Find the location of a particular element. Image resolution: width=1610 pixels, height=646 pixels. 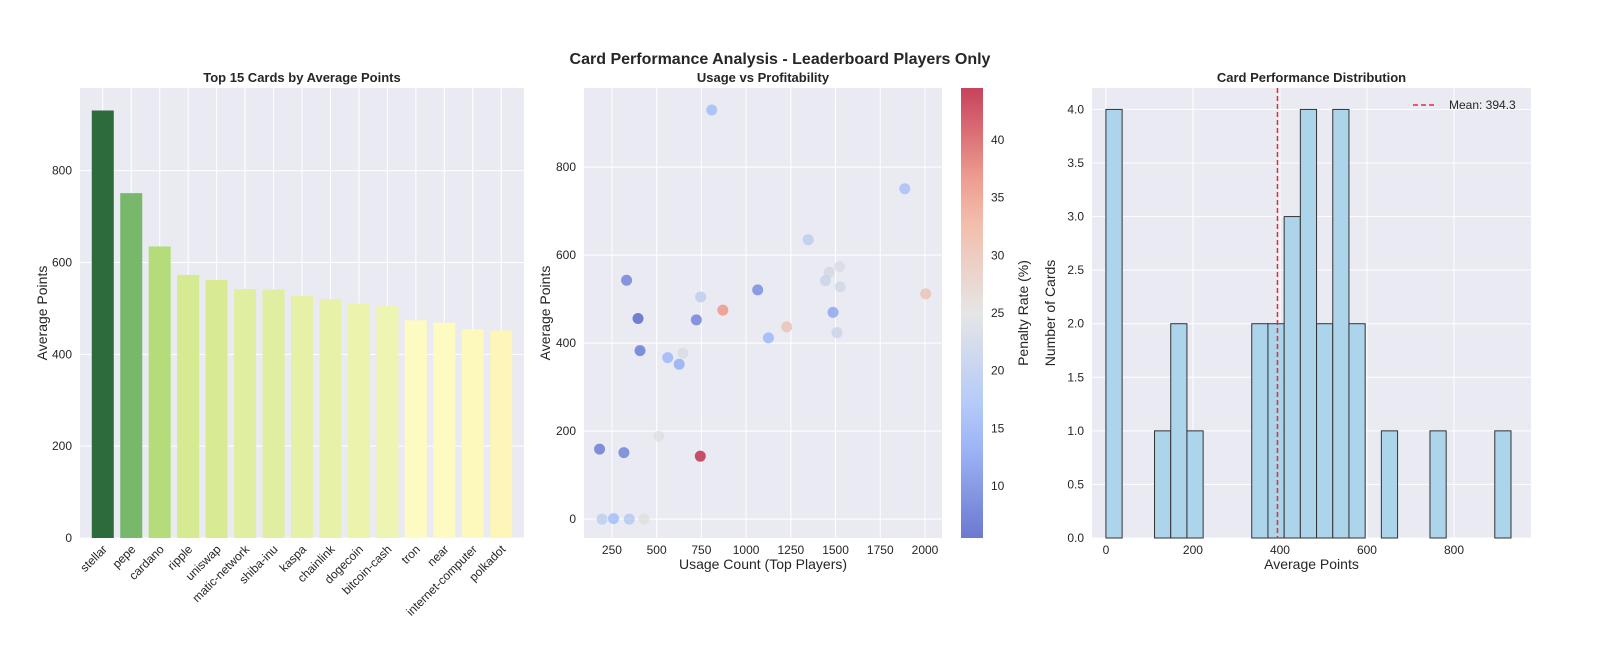

bar-chart-title: Top 15 Cards by Average Points is located at coordinates (301, 77).